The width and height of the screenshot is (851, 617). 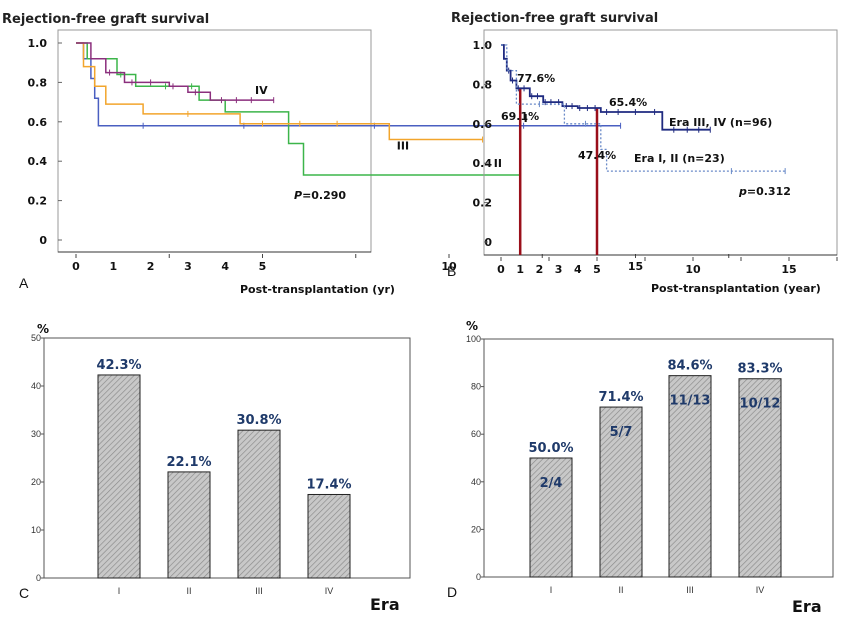 What do you see at coordinates (720, 122) in the screenshot?
I see `panel-b-series-label-era-iii-iv: Era III, IV (n=96)` at bounding box center [720, 122].